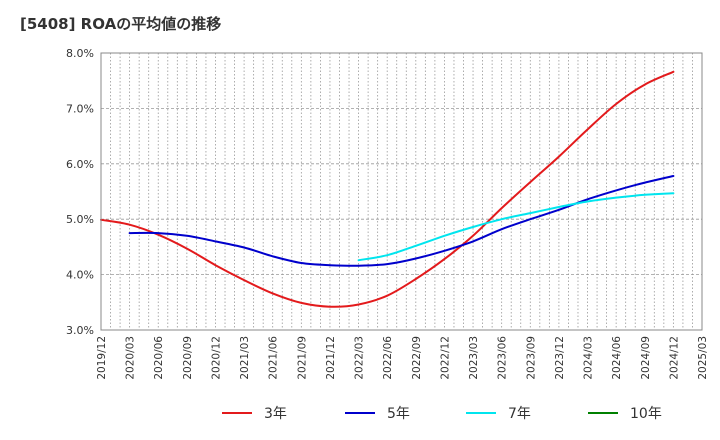  Describe the element at coordinates (331, 358) in the screenshot. I see `x-tick-label: 2021/12` at that location.